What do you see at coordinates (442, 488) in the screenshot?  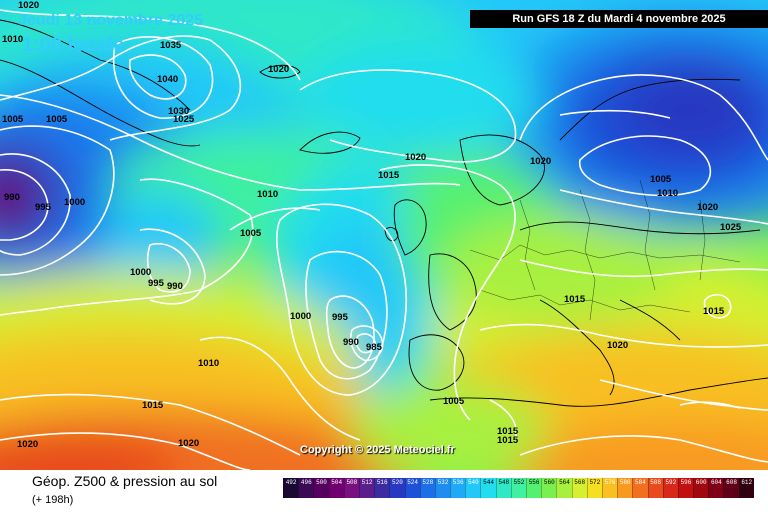 I see `color-scale-swatch: 532` at bounding box center [442, 488].